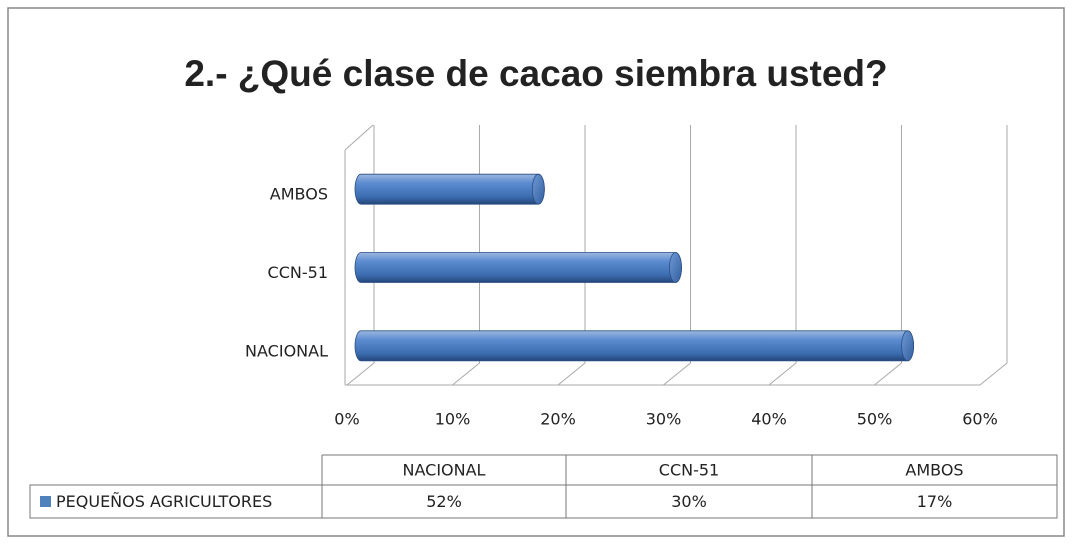  I want to click on legend-swatch, so click(45, 501).